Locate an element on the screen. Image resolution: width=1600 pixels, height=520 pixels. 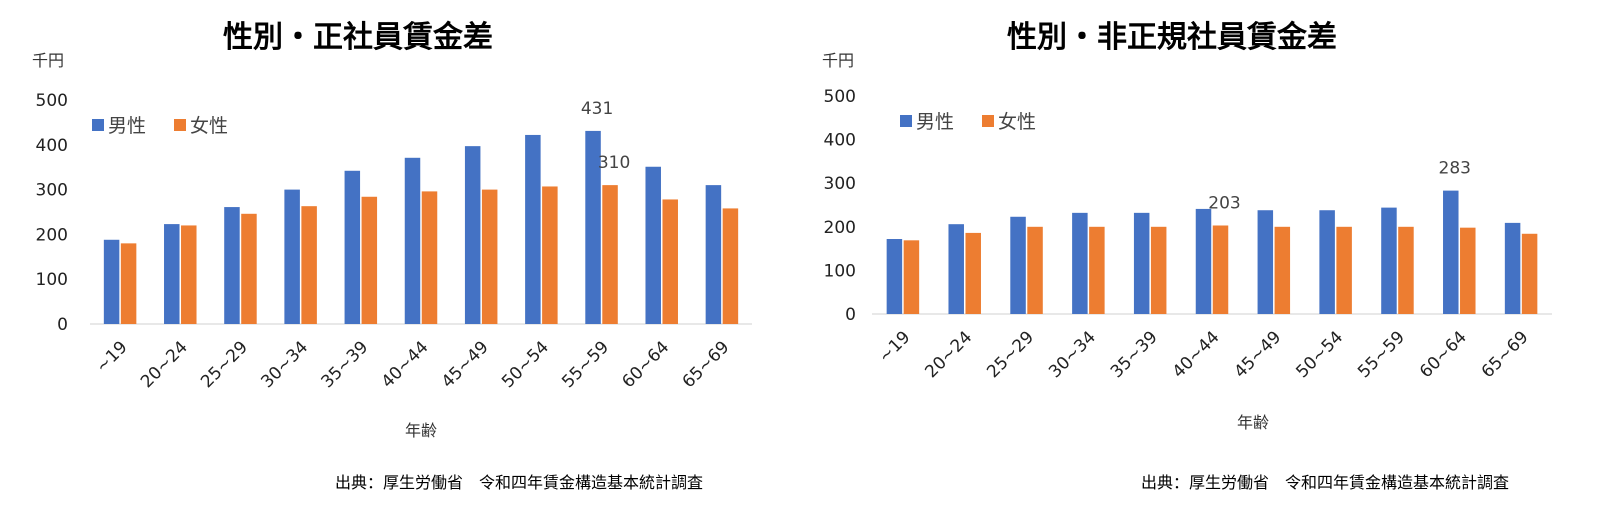
right-y-tick-label: 200 is located at coordinates (840, 228).